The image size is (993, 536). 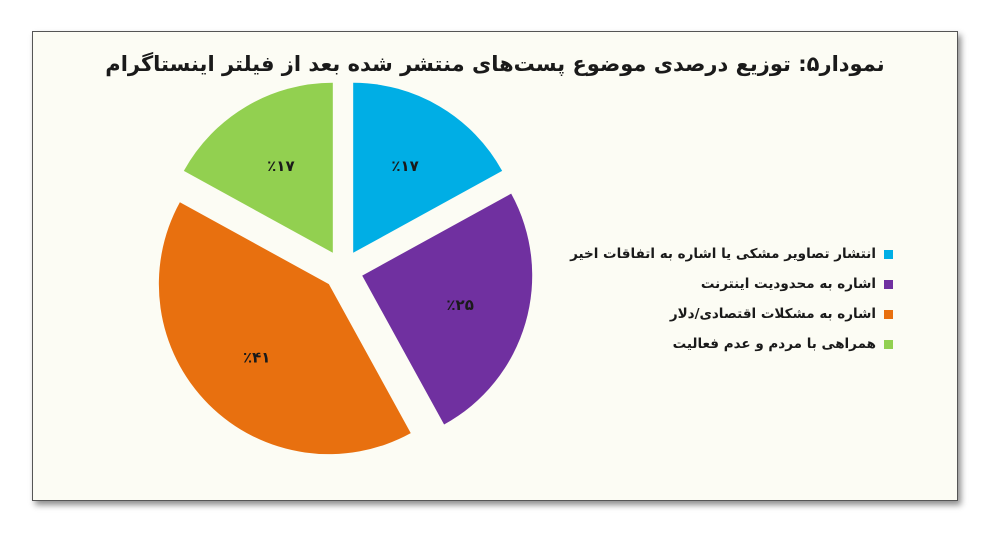 What do you see at coordinates (459, 305) in the screenshot?
I see `pie-data-label-2: ٪۲۵` at bounding box center [459, 305].